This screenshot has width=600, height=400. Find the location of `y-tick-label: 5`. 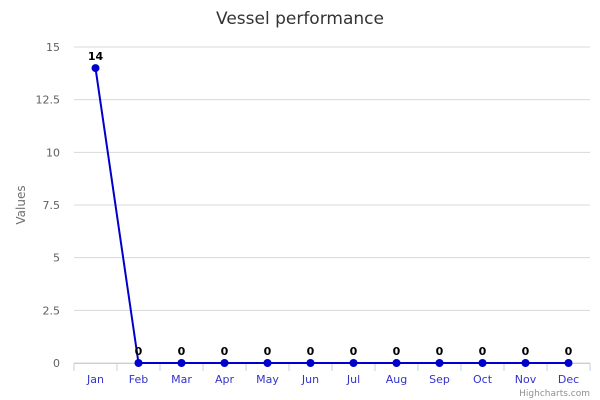

y-tick-label: 5 is located at coordinates (56, 258).